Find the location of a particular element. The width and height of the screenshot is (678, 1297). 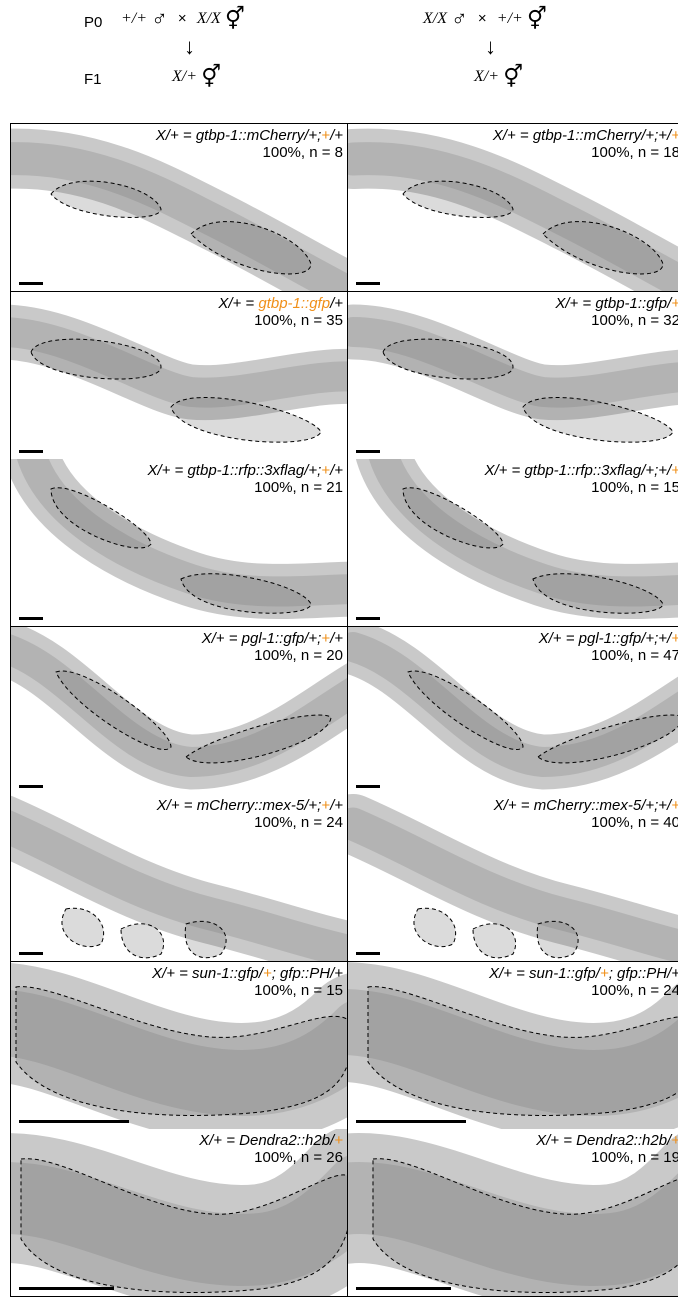

genotype-main: Dendra2::h2b/ is located at coordinates (287, 1140).